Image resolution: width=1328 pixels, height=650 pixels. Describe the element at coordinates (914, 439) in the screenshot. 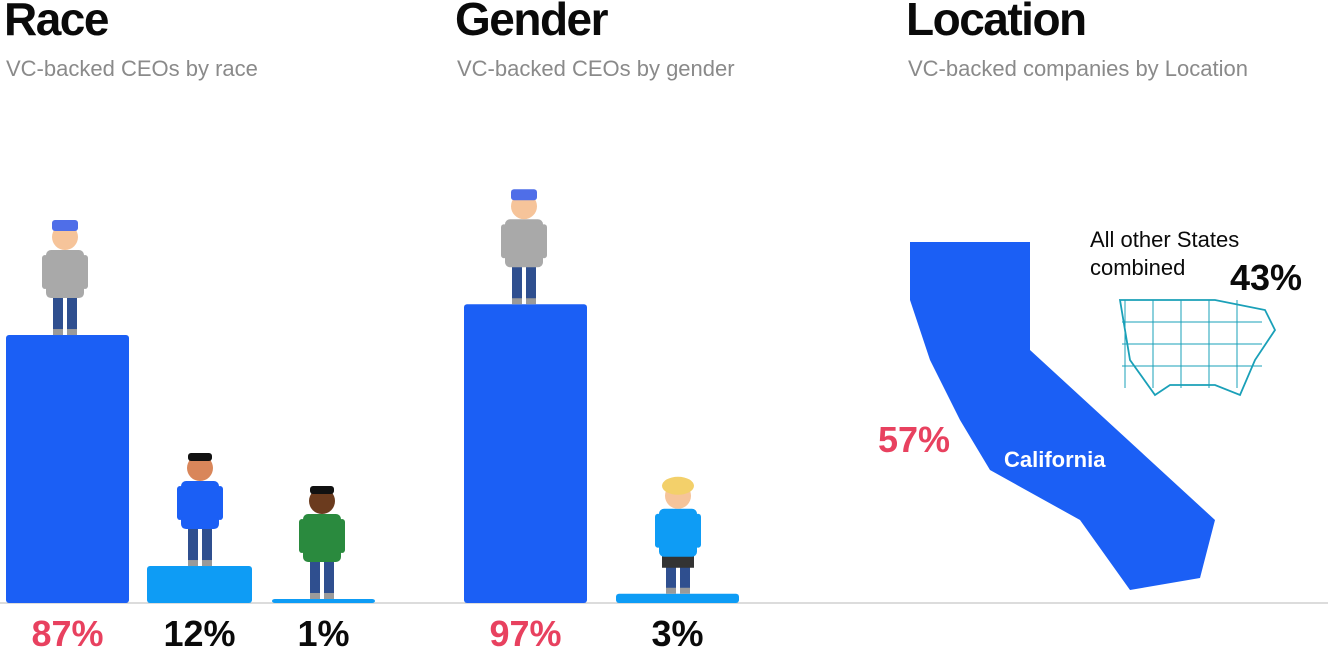

I see `california-pct: 57%` at that location.